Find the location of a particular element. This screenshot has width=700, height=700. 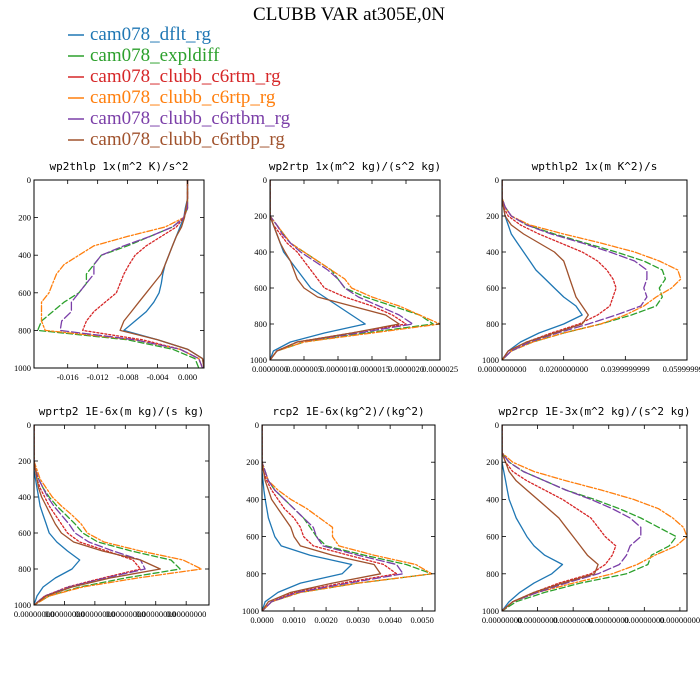

x-tick-label: 0.0000000000 is located at coordinates (502, 369).